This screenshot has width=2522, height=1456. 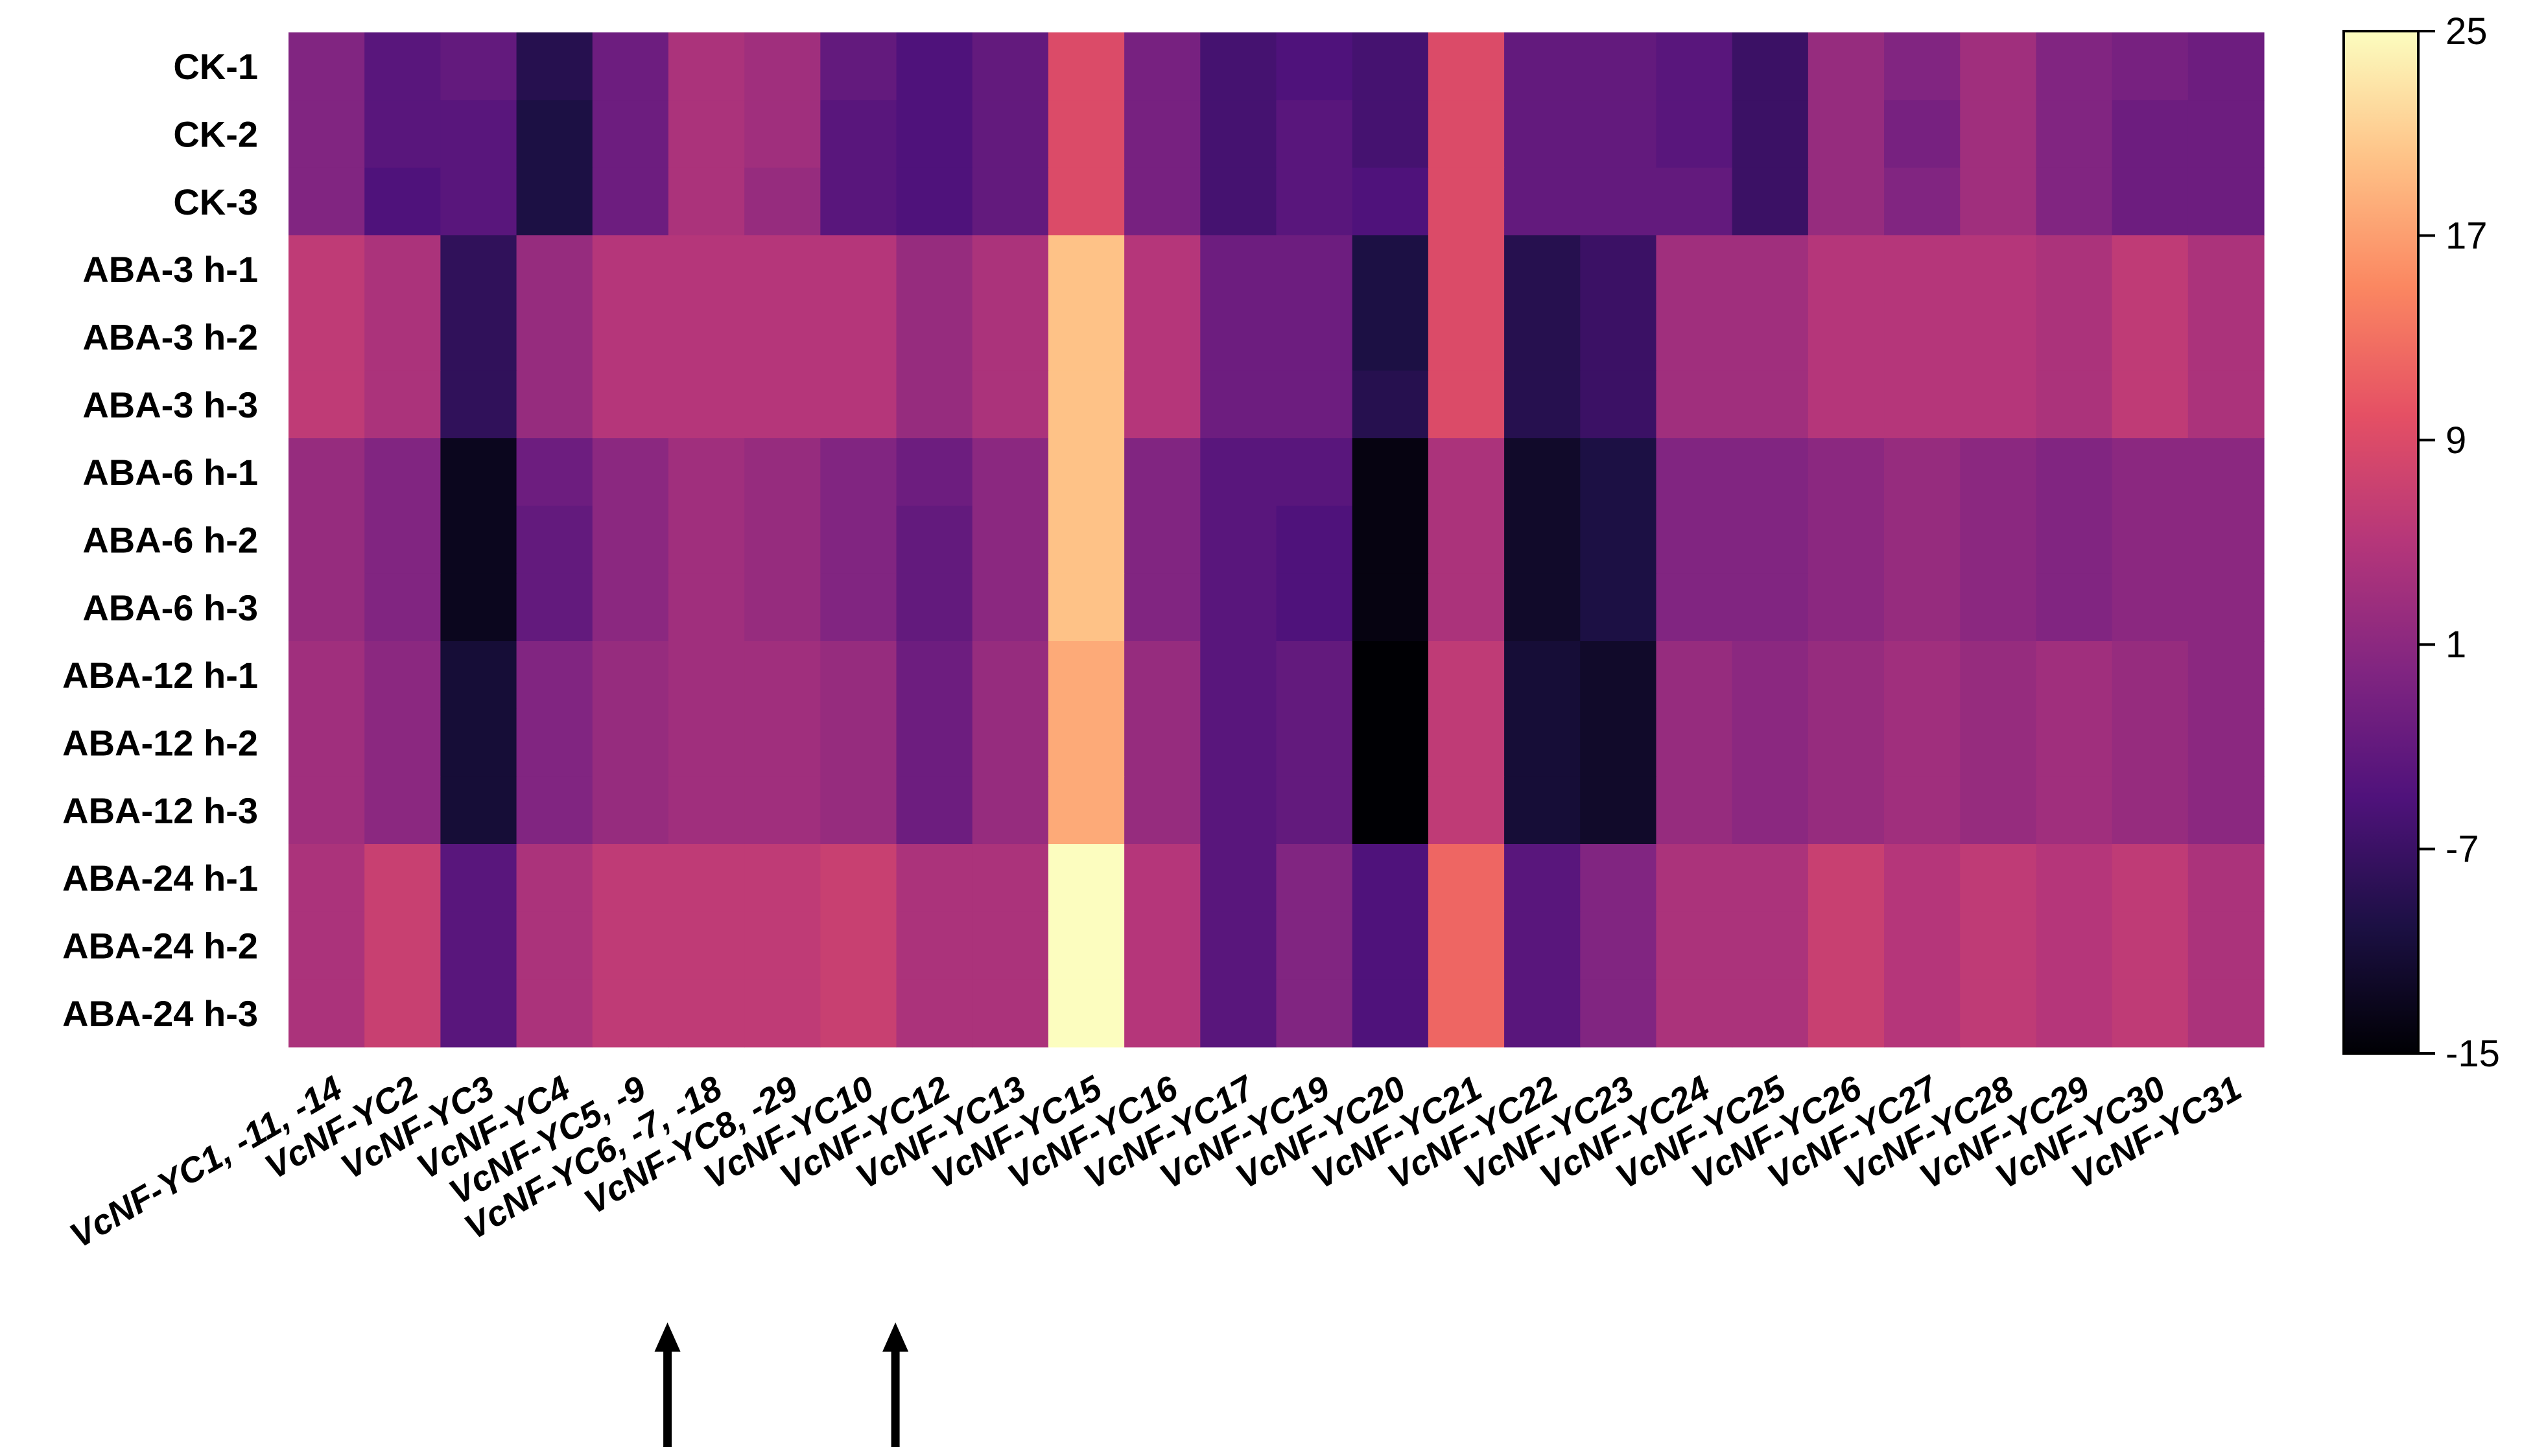 I want to click on colorbar-tick-label: -15, so click(x=2472, y=1054).